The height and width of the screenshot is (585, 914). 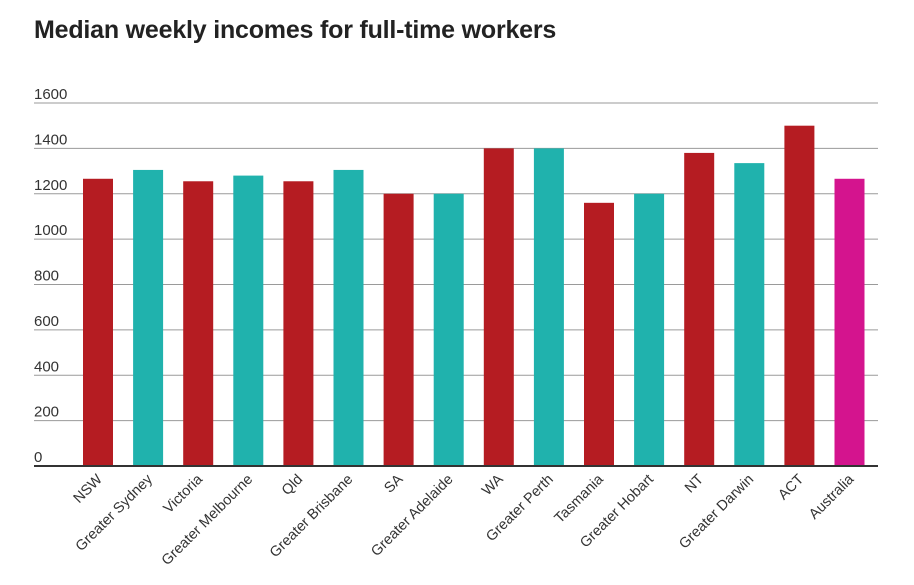 What do you see at coordinates (50, 185) in the screenshot?
I see `y-tick-label: 1200` at bounding box center [50, 185].